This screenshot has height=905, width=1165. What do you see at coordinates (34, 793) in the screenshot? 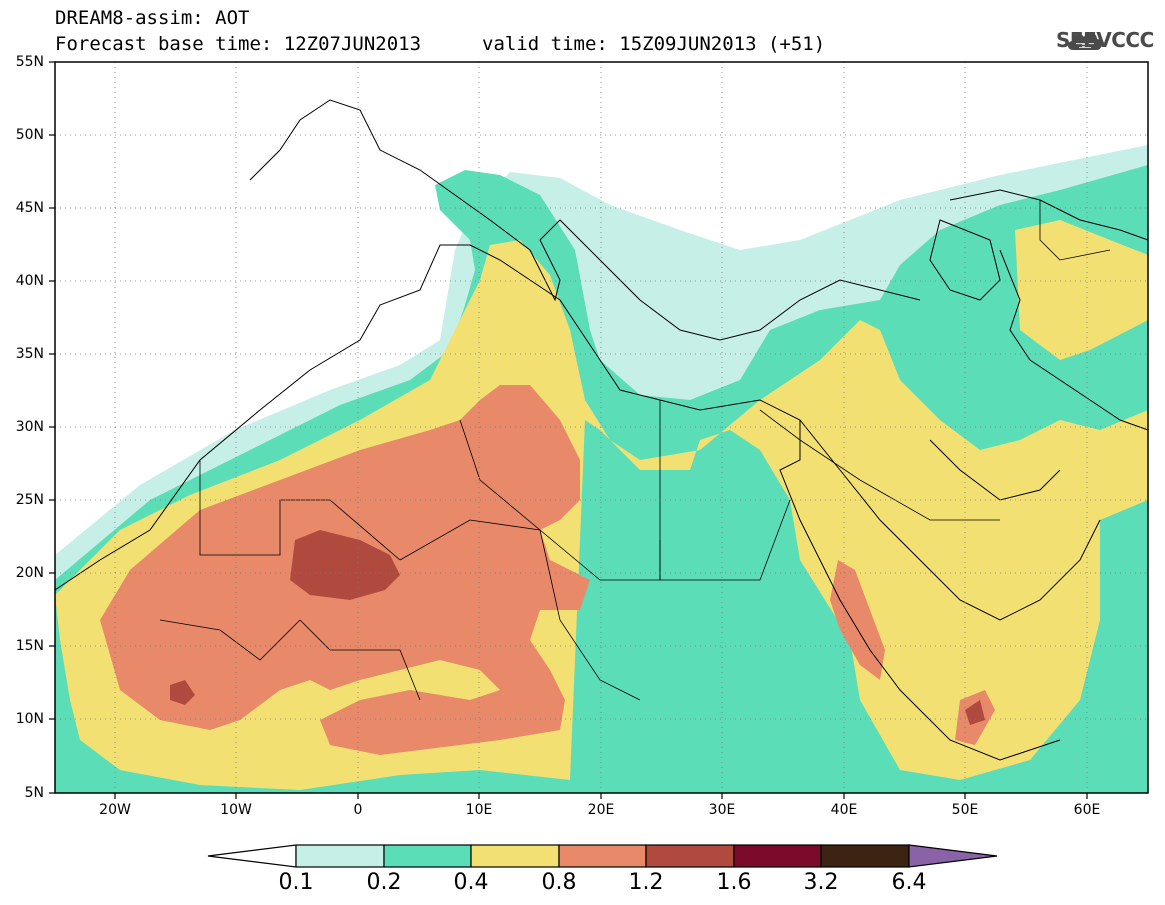
I see `lat-label: 5N` at bounding box center [34, 793].